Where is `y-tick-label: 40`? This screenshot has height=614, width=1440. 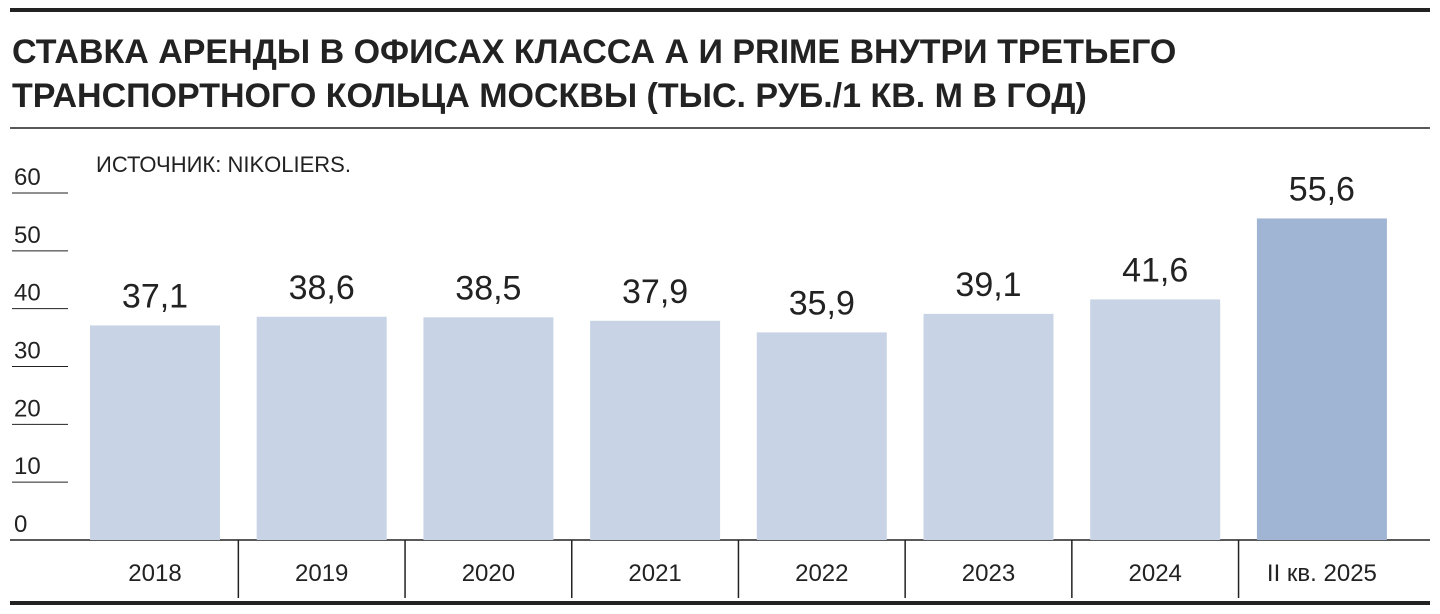 y-tick-label: 40 is located at coordinates (27, 293).